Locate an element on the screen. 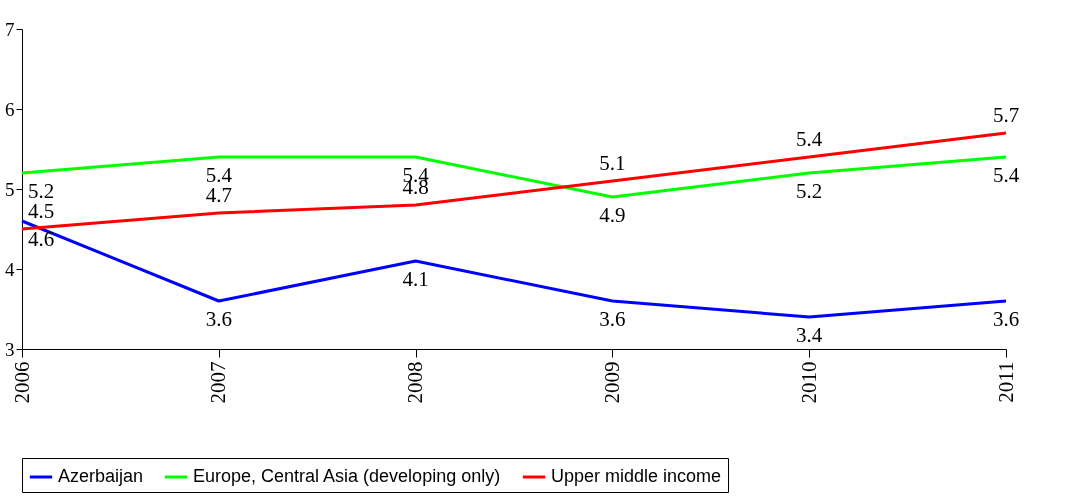  data-label: 4.9 is located at coordinates (612, 215).